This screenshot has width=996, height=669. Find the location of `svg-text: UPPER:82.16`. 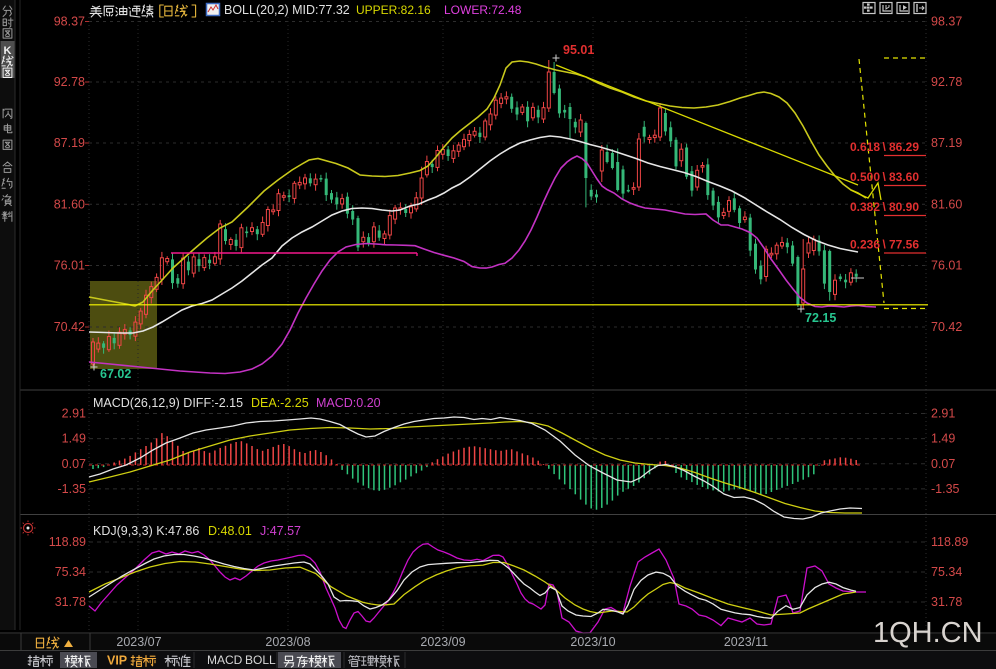

svg-text: UPPER:82.16 is located at coordinates (393, 10).